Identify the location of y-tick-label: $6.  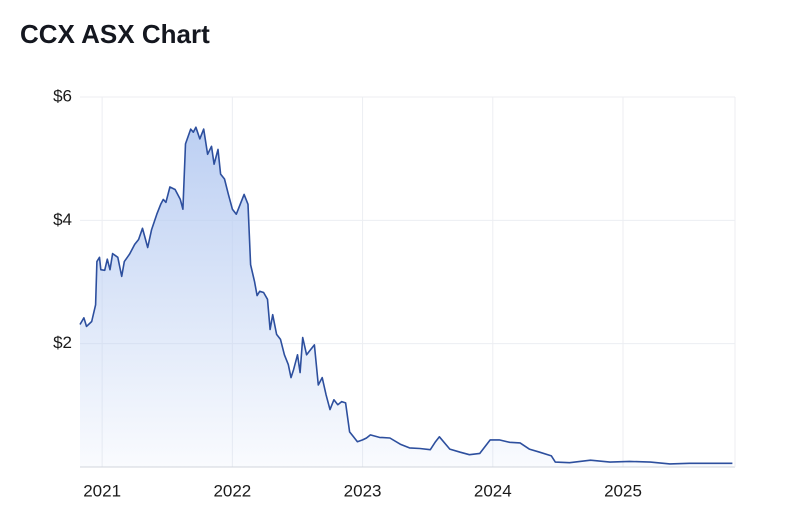
(62, 95).